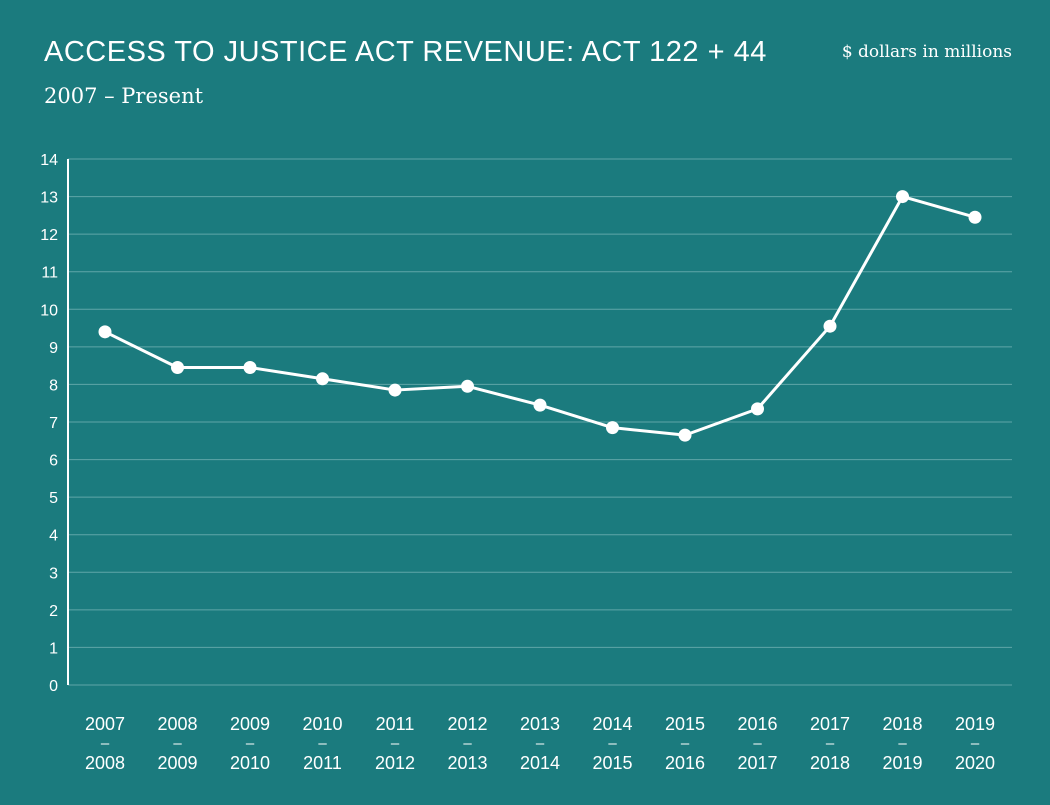 The width and height of the screenshot is (1050, 805). I want to click on y-tick-label: 4, so click(53, 536).